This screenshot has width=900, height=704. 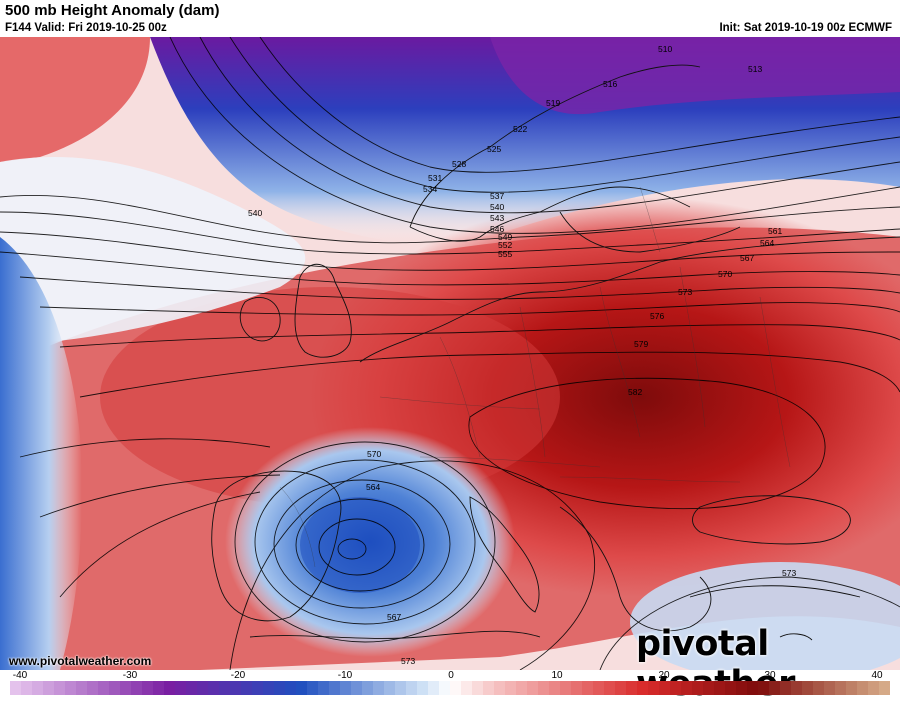 I want to click on colorbar-tick: -20, so click(x=238, y=675).